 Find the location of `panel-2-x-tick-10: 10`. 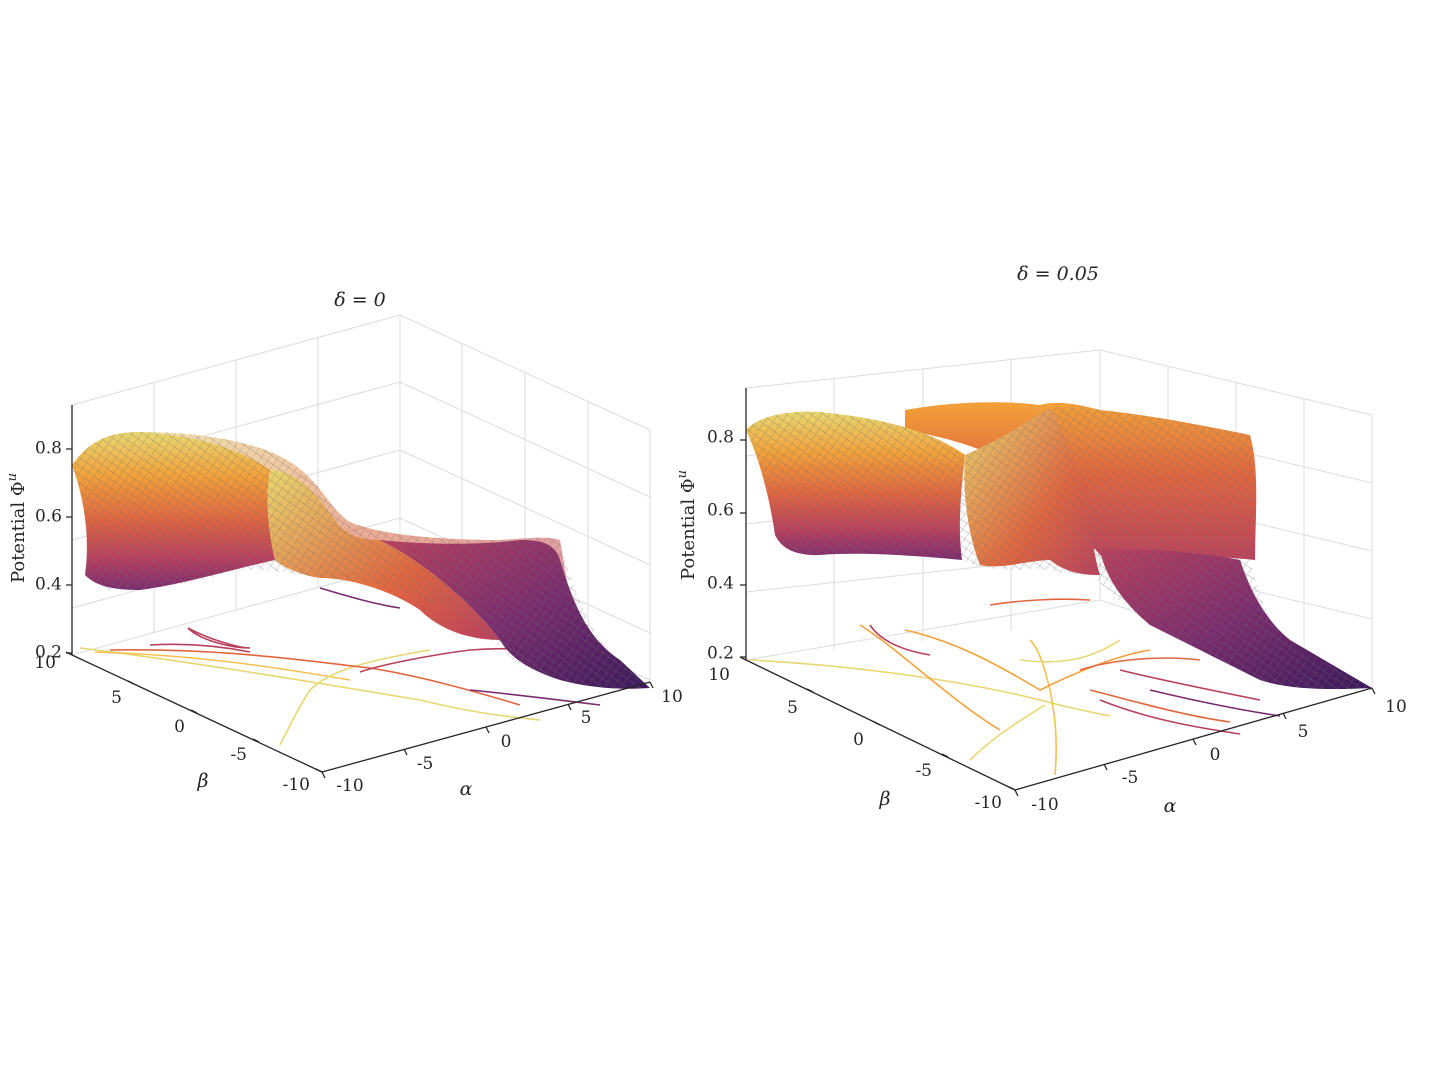

panel-2-x-tick-10: 10 is located at coordinates (1396, 707).